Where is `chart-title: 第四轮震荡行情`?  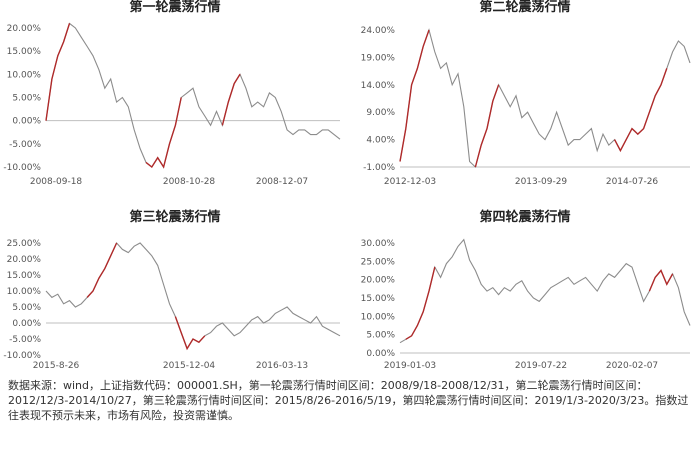 chart-title: 第四轮震荡行情 is located at coordinates (525, 217).